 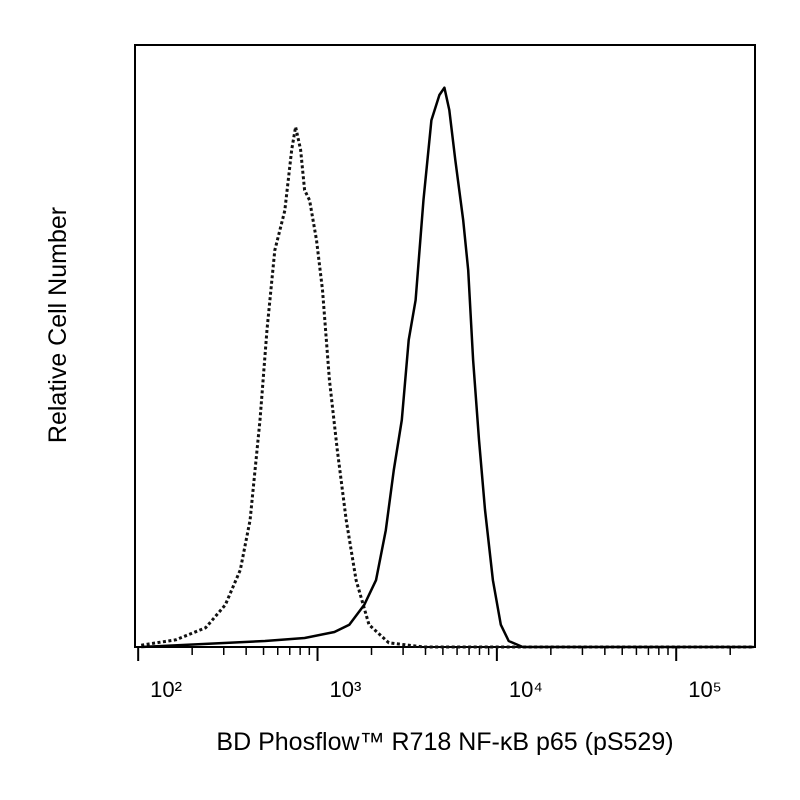 I want to click on x-tick-label: 10³, so click(x=346, y=689).